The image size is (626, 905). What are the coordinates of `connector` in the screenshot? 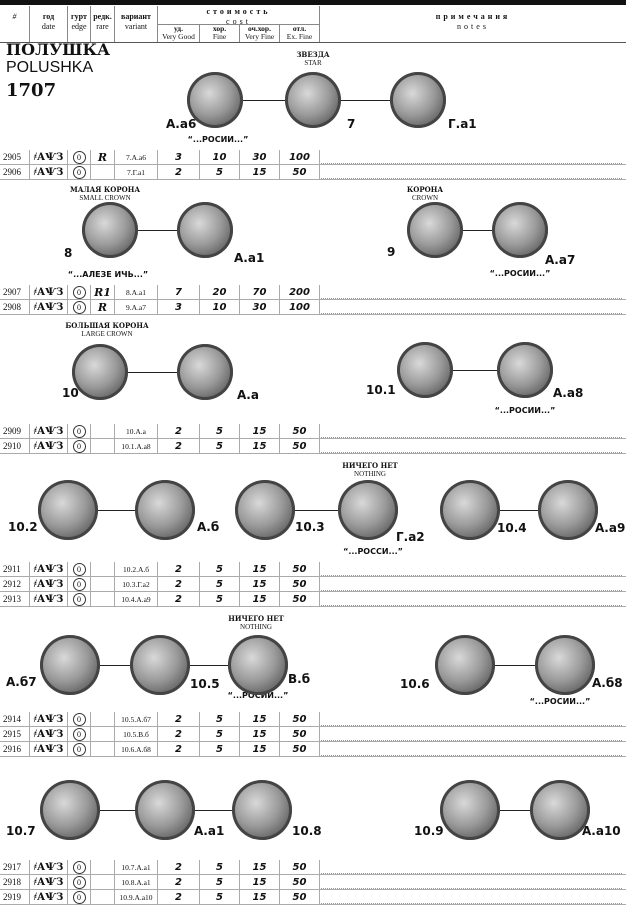 It's located at (118, 510).